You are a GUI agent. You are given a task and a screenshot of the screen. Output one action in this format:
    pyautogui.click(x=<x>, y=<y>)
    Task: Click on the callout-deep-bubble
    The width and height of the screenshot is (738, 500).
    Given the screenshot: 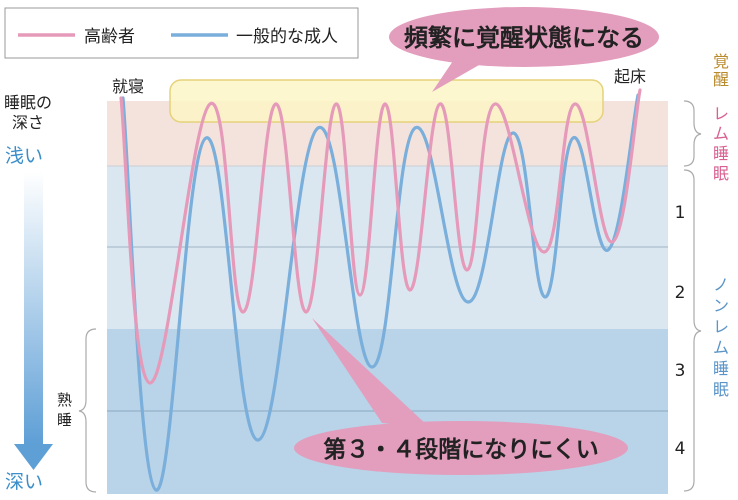 What is the action you would take?
    pyautogui.click(x=461, y=448)
    